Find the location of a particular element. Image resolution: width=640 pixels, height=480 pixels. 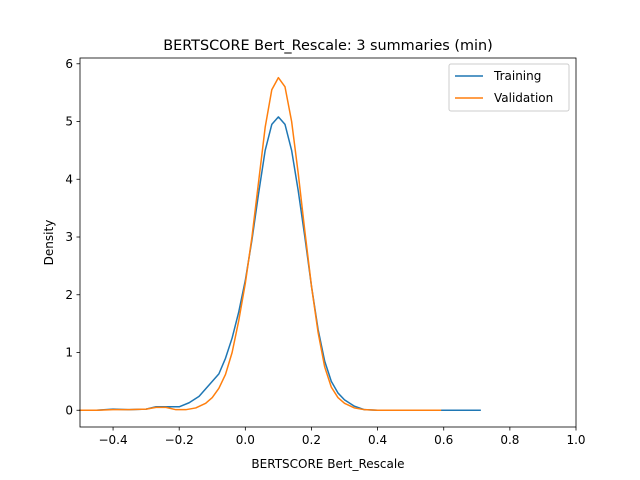

y-tick-label: 6 is located at coordinates (69, 64).